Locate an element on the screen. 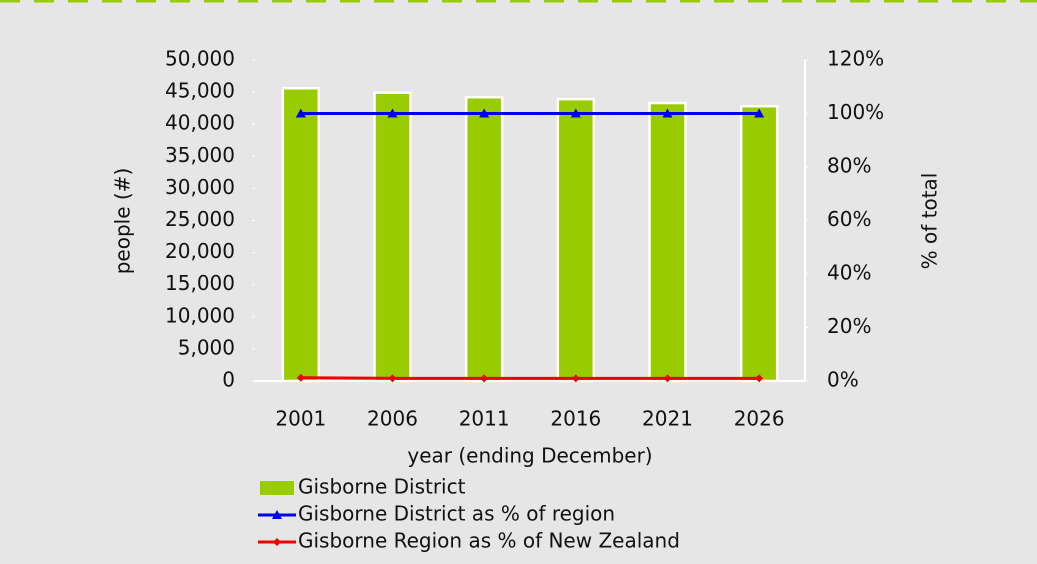 This screenshot has height=564, width=1037. x-tick-label: 2001 is located at coordinates (300, 419).